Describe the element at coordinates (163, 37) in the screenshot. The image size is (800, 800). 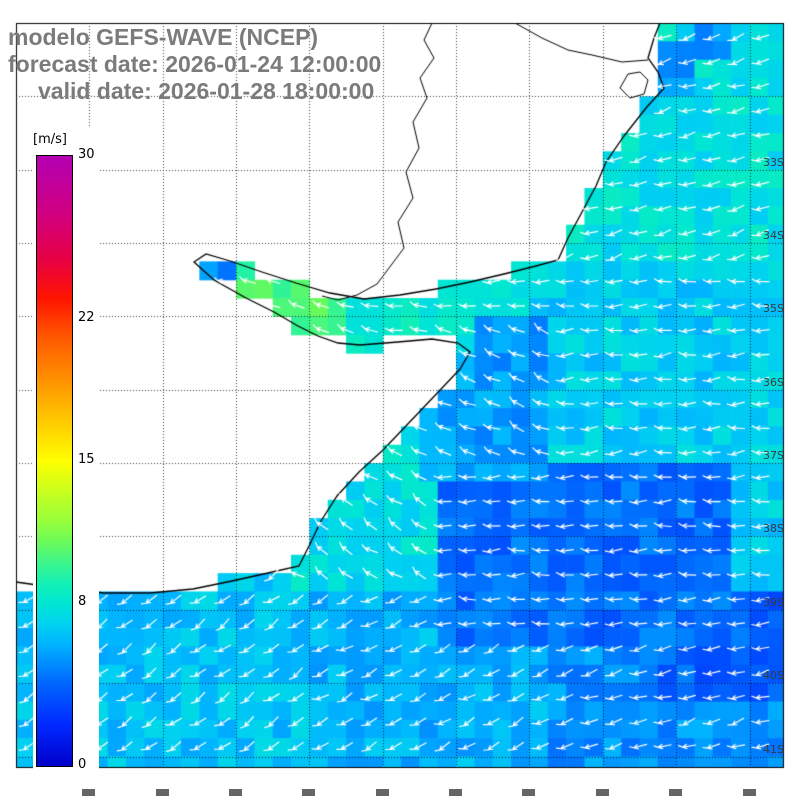
I see `model-title: modelo GEFS-WAVE (NCEP)` at that location.